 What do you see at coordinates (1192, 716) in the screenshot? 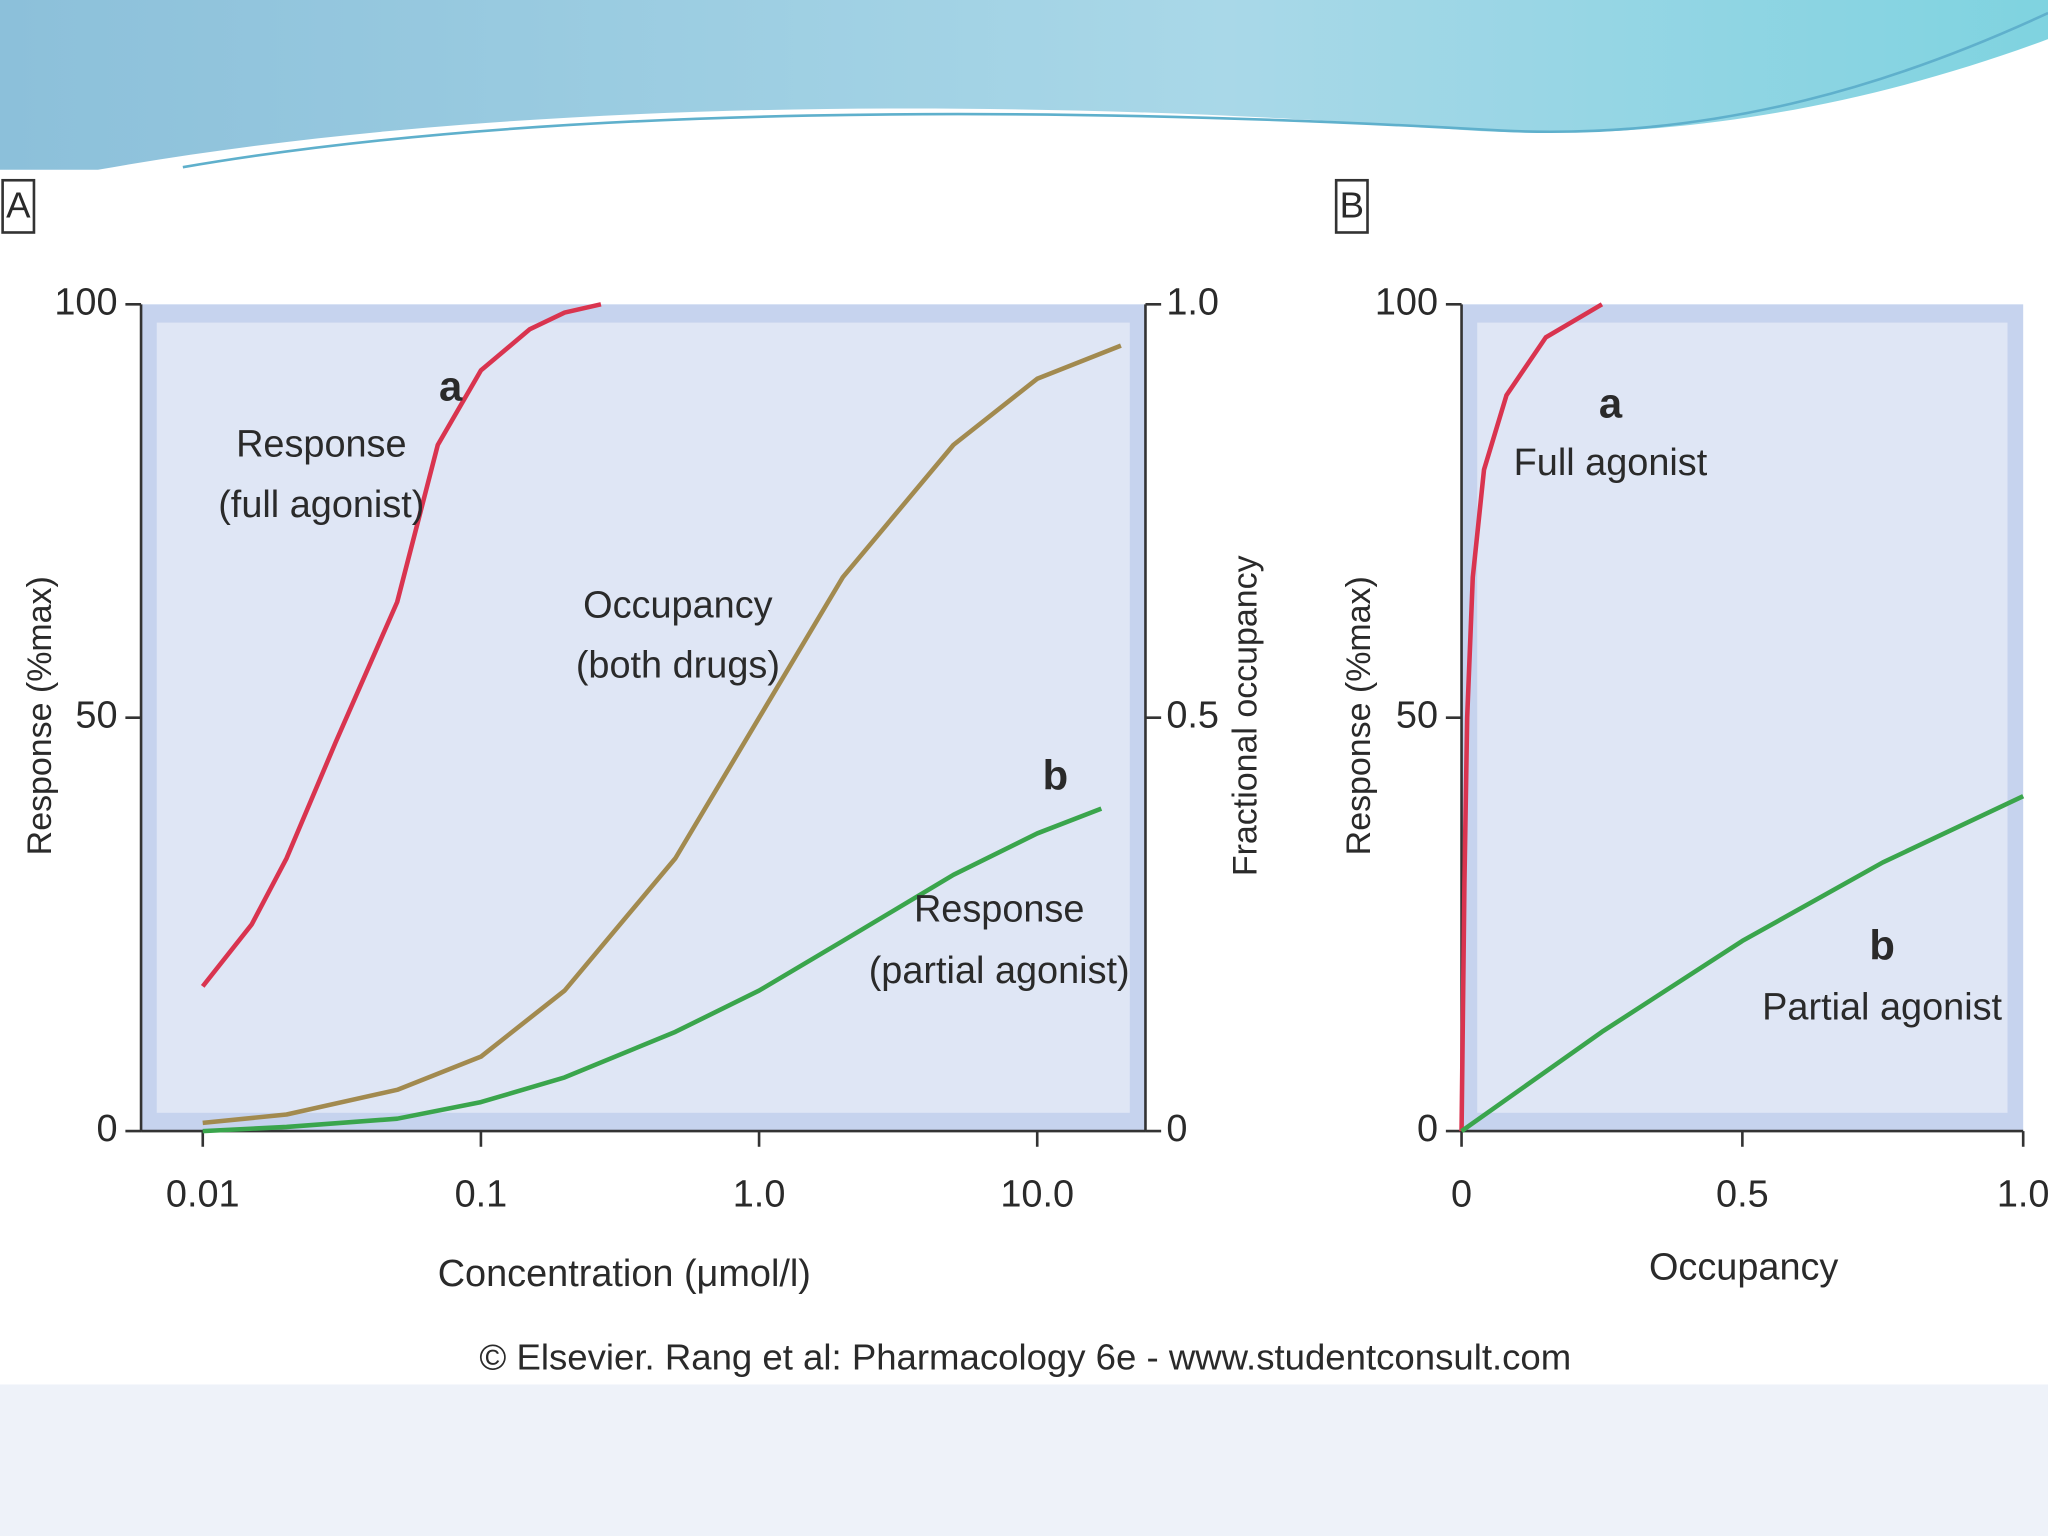
I see `y2-tick-label: 0.5` at bounding box center [1192, 716].